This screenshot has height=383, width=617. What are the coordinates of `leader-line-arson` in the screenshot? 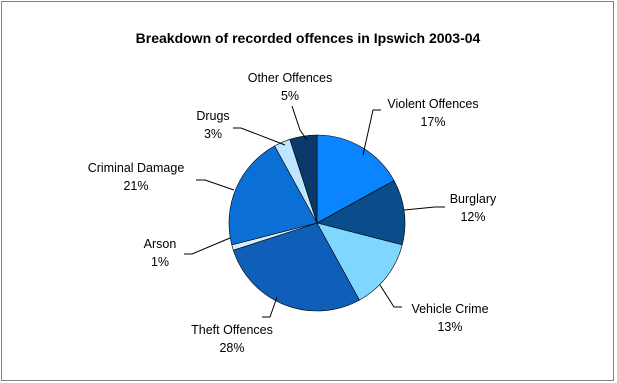 It's located at (207, 246).